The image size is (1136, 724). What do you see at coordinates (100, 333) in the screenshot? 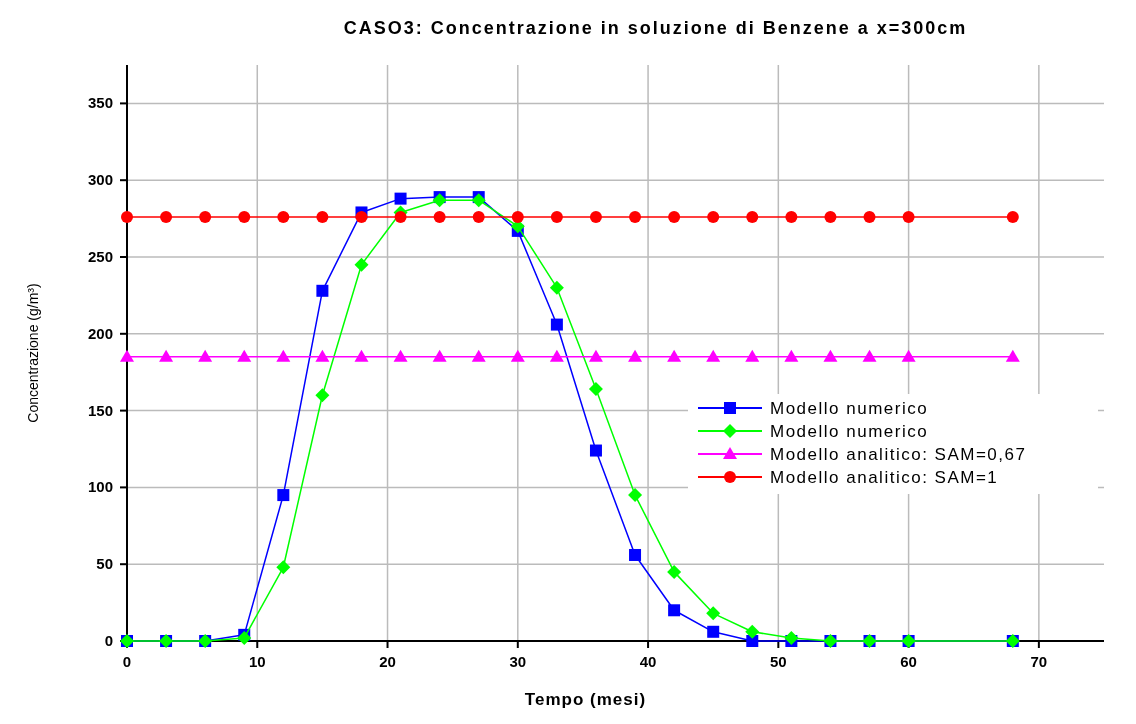
I see `y-tick-label: 200` at bounding box center [100, 333].